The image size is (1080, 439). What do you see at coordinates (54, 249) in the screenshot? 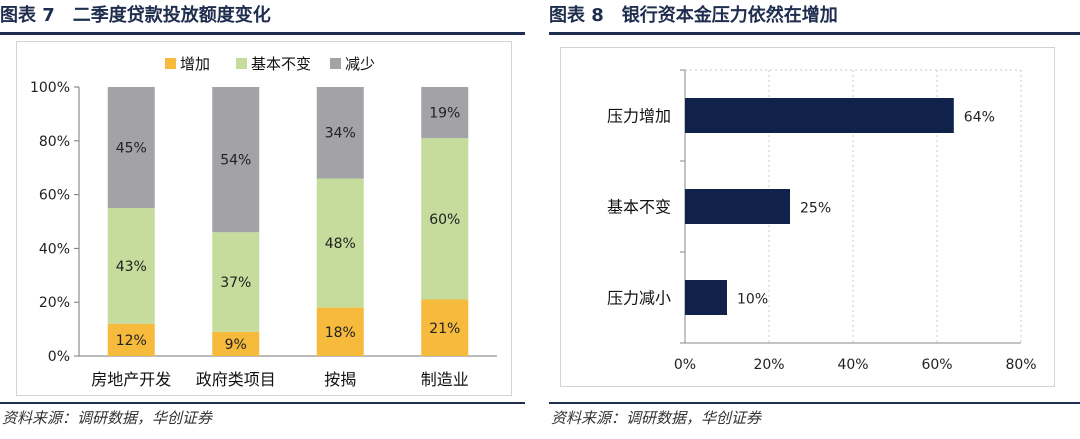
I see `y-tick-label: 40%` at bounding box center [54, 249].